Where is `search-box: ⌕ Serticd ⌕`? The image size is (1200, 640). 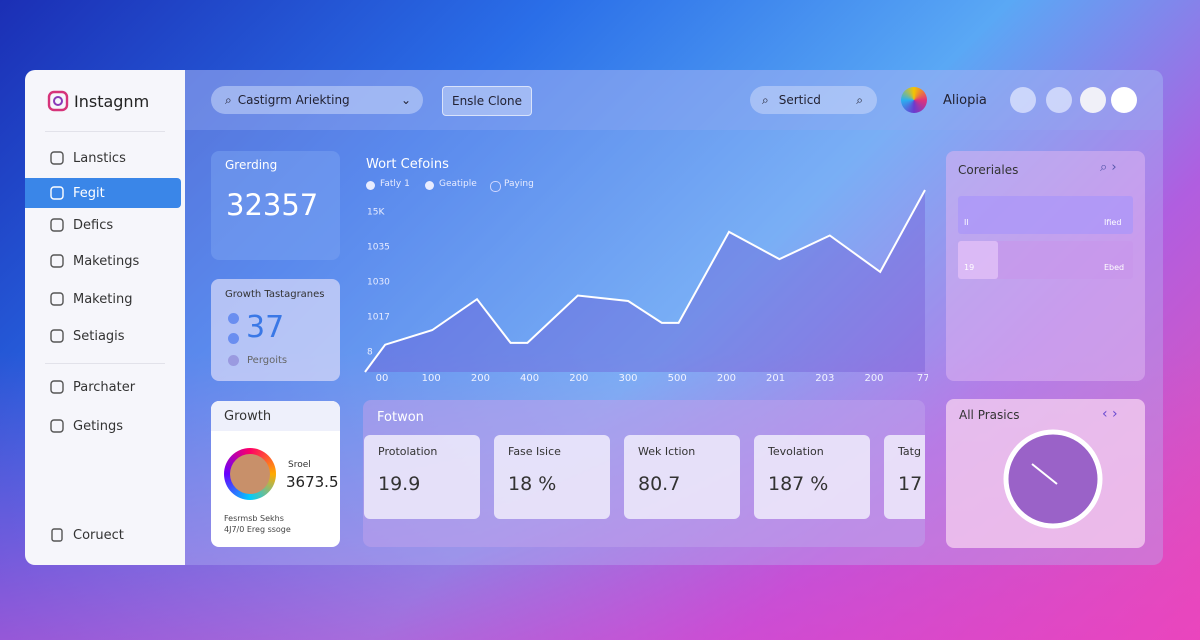
search-box: ⌕ Serticd ⌕ is located at coordinates (813, 100).